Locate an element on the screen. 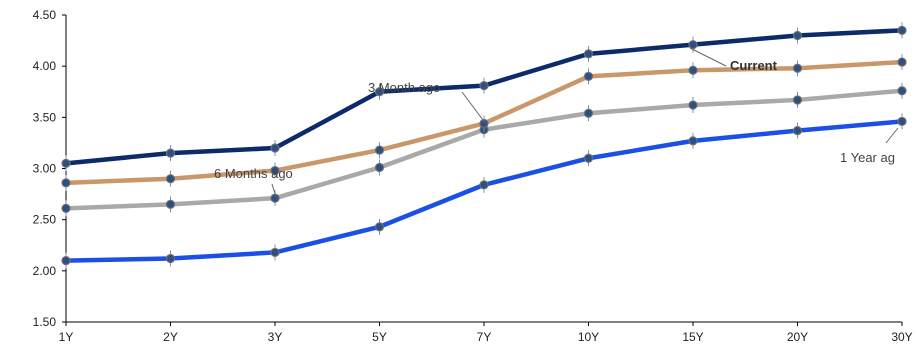 This screenshot has height=351, width=917. x-tick-label: 7Y is located at coordinates (484, 337).